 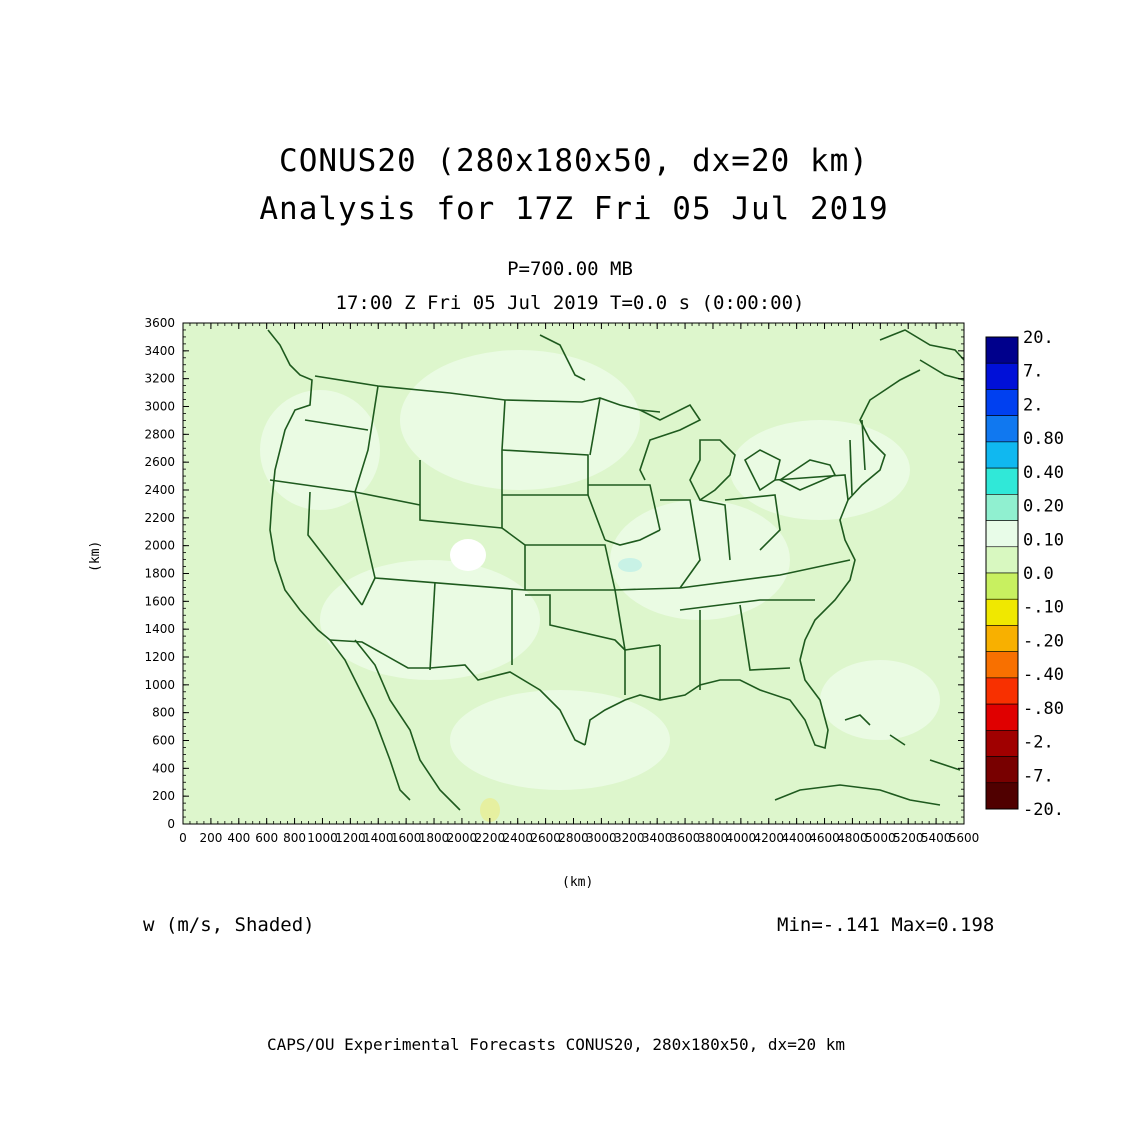 What do you see at coordinates (741, 838) in the screenshot?
I see `x-tick-label: 4000` at bounding box center [741, 838].